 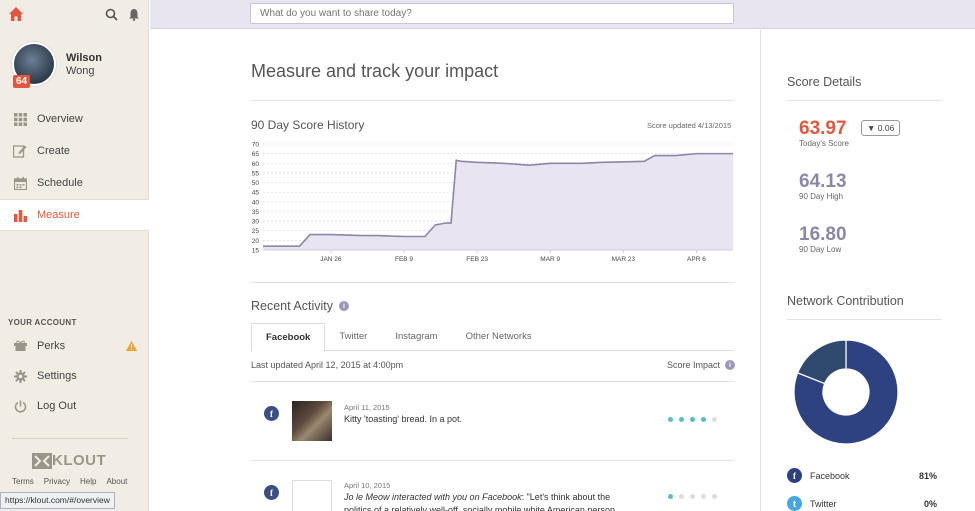 I want to click on nav-item-create: Create, so click(x=74, y=151).